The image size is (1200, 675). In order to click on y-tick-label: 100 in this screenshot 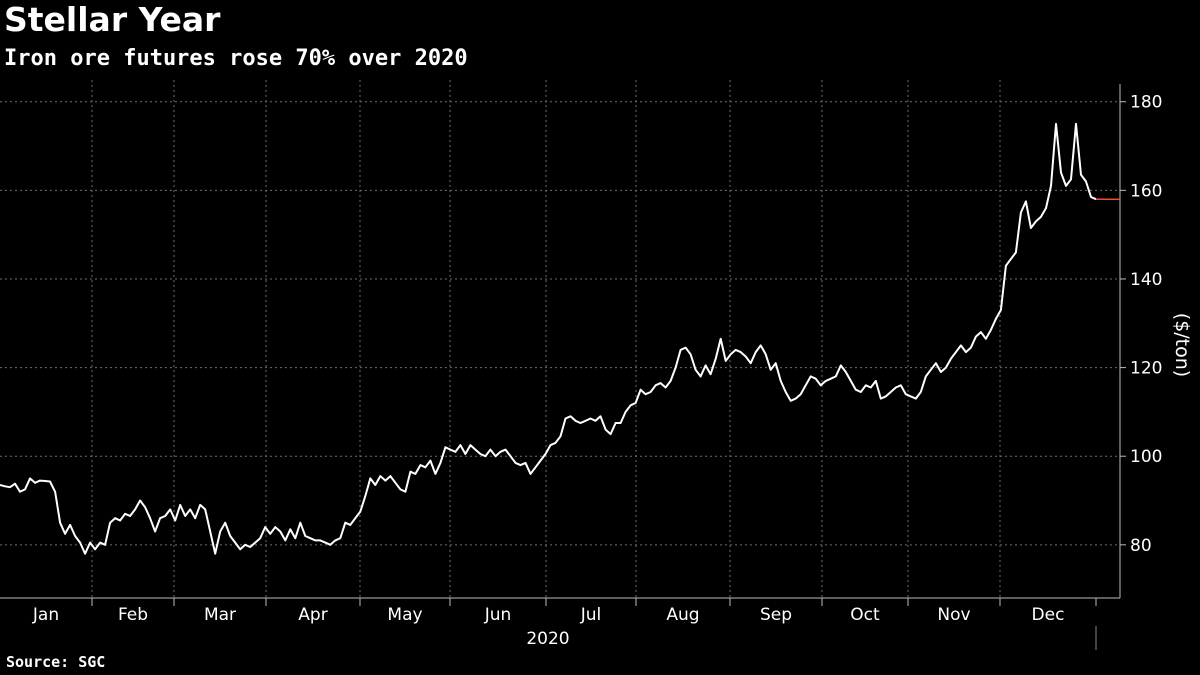, I will do `click(1146, 457)`.